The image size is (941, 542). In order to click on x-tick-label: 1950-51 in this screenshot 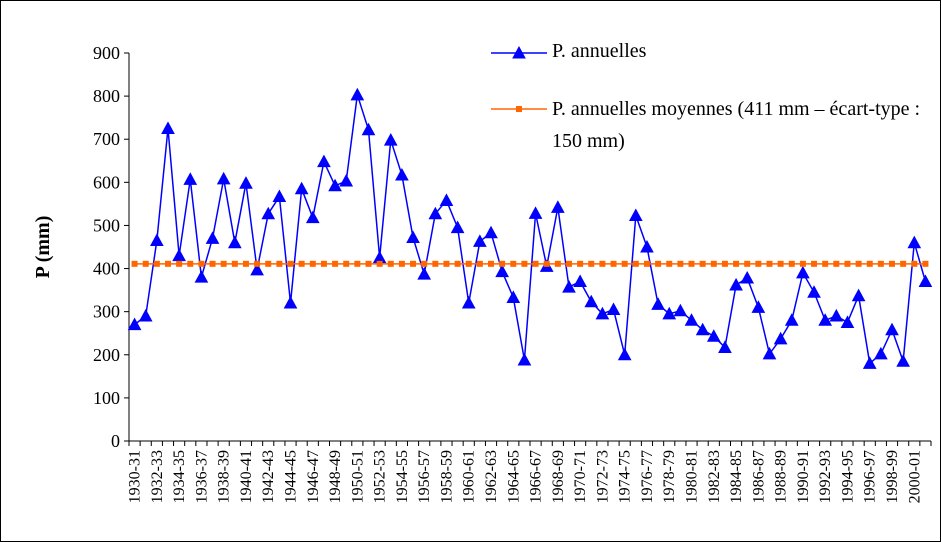, I will do `click(357, 476)`.